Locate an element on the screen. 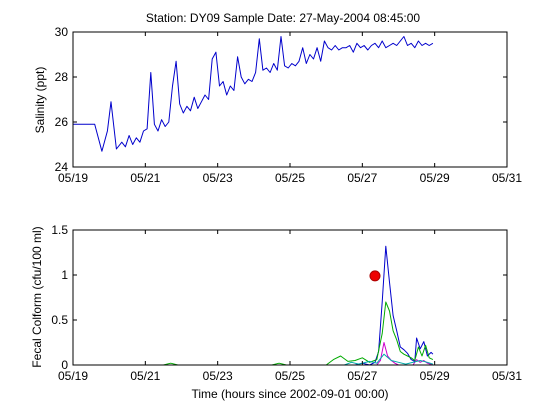  salinity-x-tick-label: 05/21 is located at coordinates (145, 178).